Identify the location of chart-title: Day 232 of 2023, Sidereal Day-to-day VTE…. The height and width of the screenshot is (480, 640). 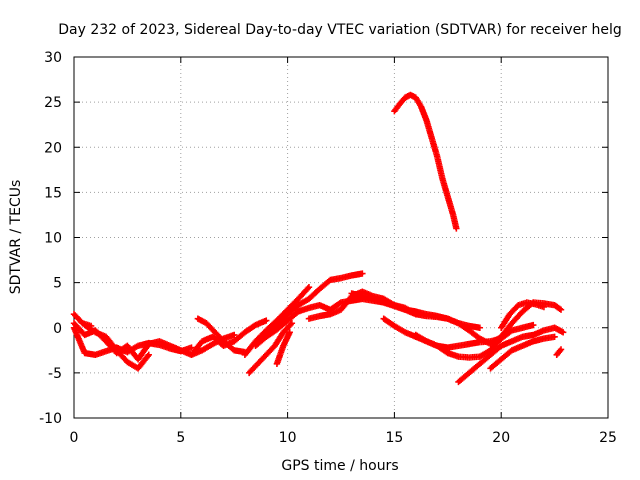
(339, 30).